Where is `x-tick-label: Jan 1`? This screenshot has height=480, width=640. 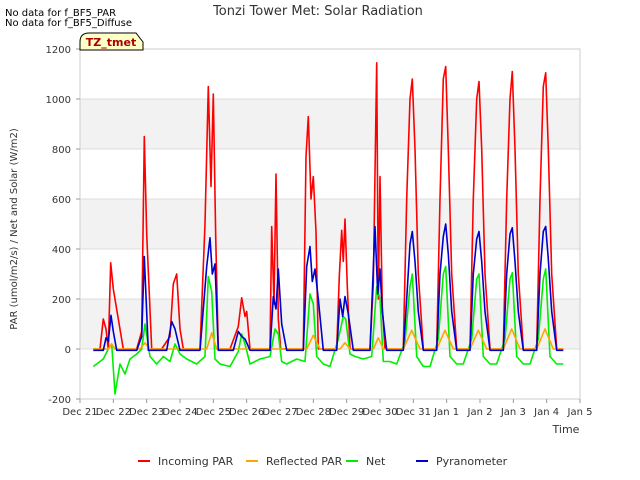
x-tick-label: Jan 1 is located at coordinates (446, 412).